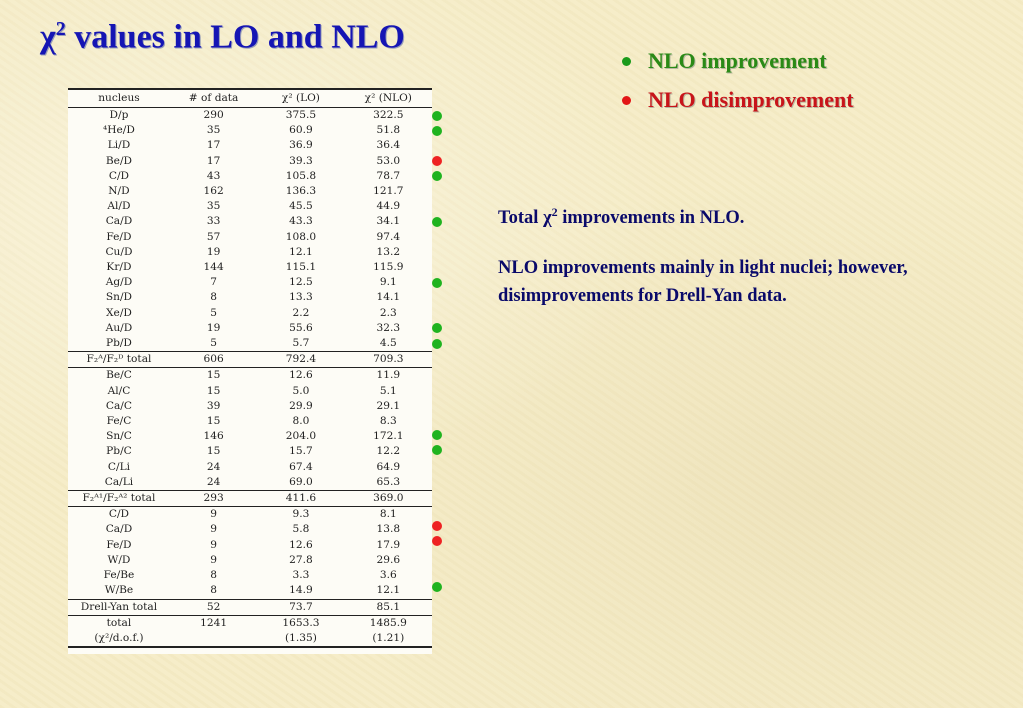 The height and width of the screenshot is (708, 1023). What do you see at coordinates (388, 529) in the screenshot?
I see `cell-chi2-nlo: 13.8` at bounding box center [388, 529].